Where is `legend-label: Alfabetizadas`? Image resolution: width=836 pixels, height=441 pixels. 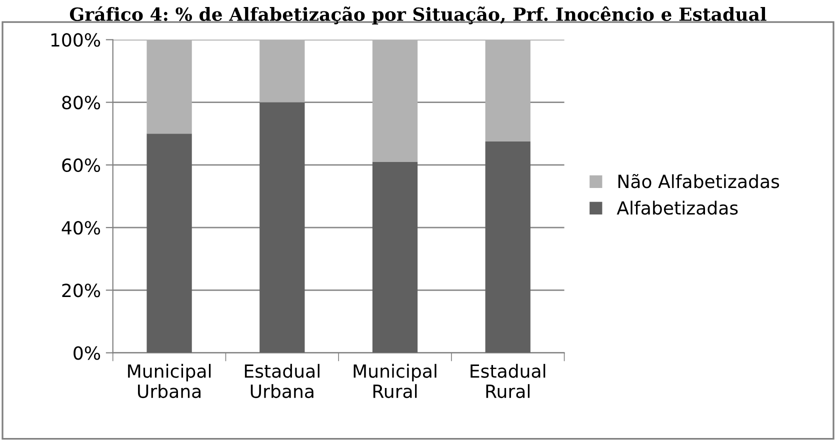 legend-label: Alfabetizadas is located at coordinates (677, 207).